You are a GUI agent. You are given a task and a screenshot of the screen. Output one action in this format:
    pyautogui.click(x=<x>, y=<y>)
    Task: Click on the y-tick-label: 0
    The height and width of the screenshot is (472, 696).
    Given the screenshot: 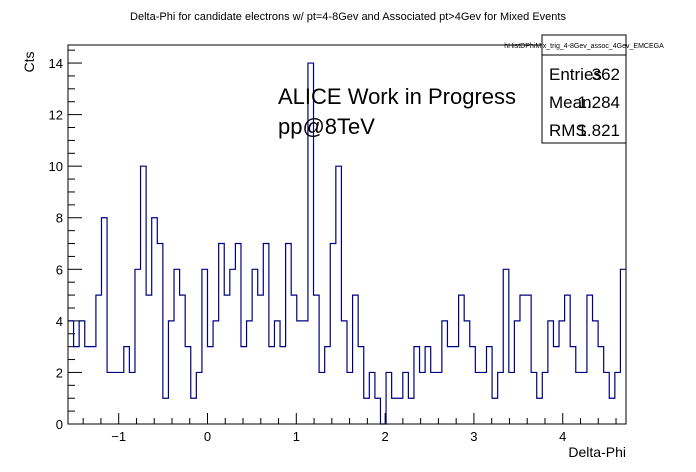 What is the action you would take?
    pyautogui.click(x=59, y=424)
    